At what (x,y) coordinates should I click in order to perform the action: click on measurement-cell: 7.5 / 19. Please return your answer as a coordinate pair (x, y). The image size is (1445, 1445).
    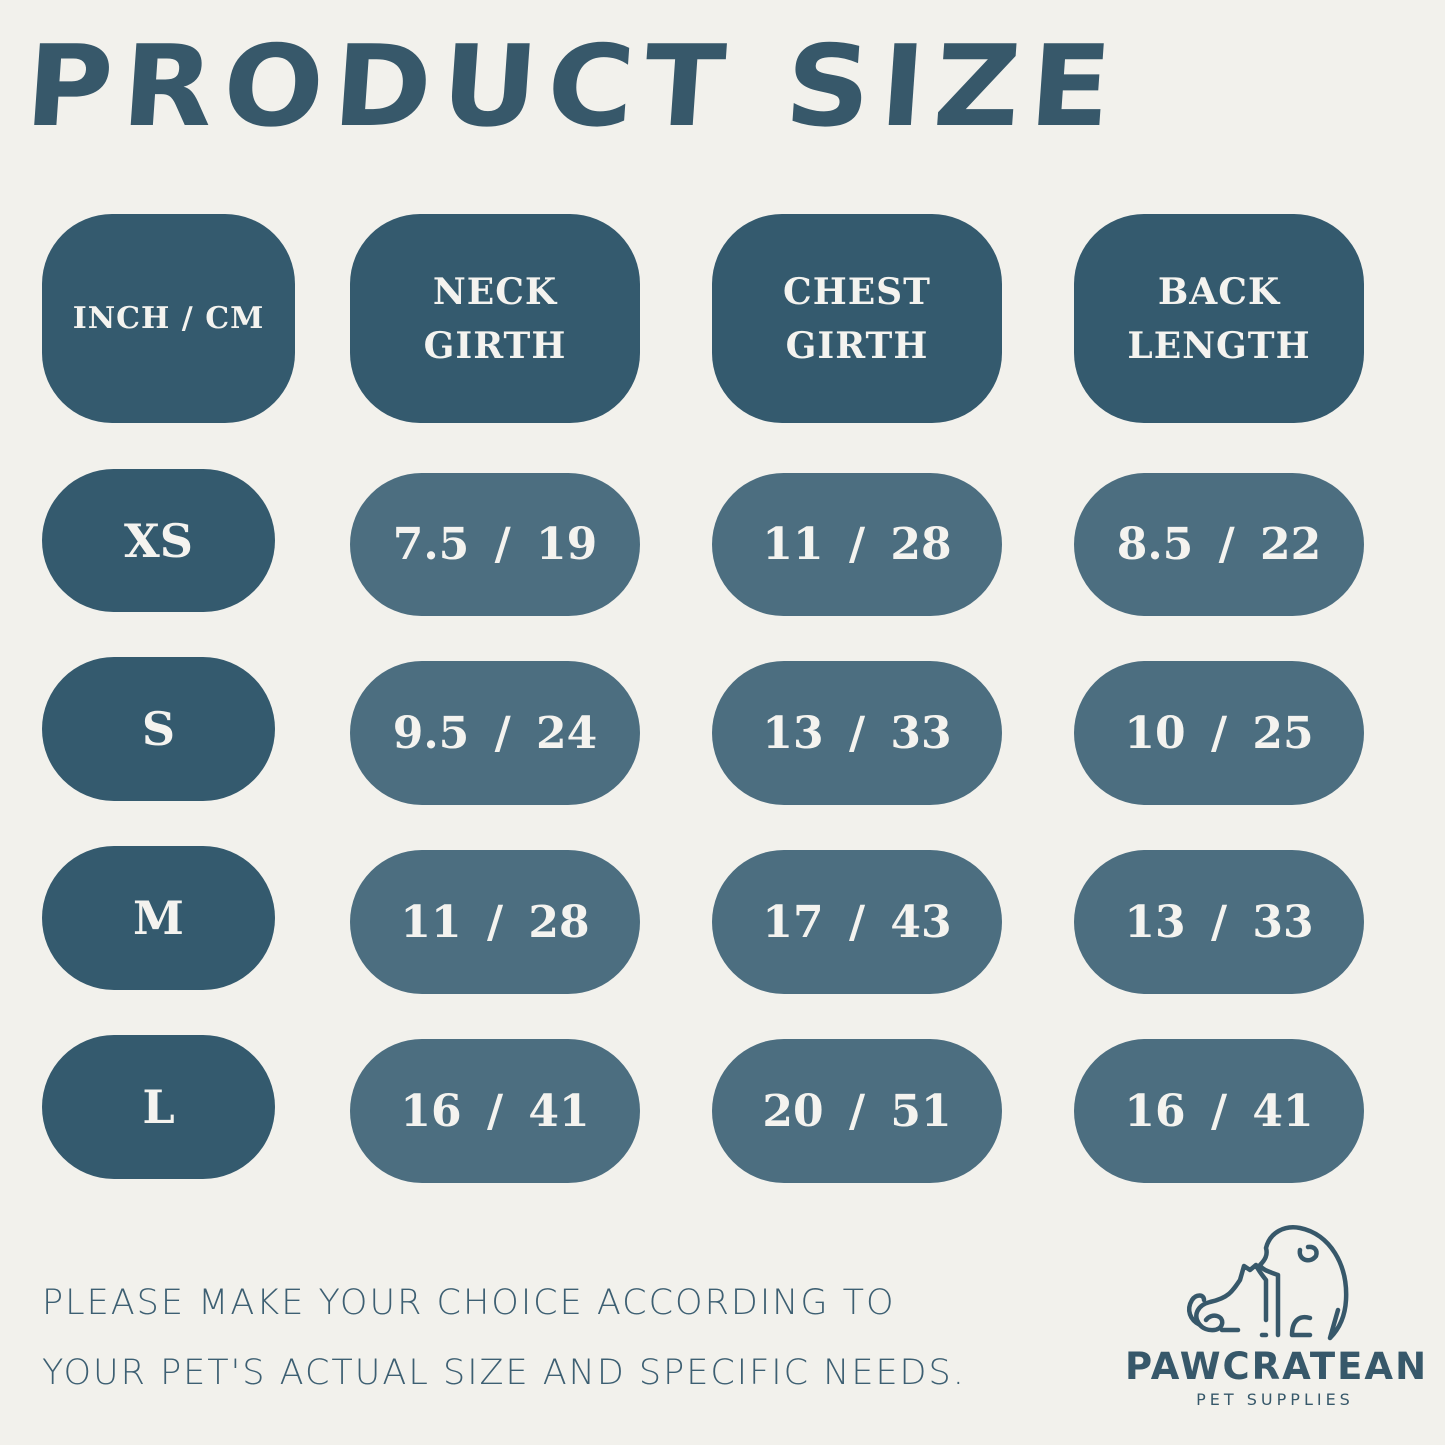
    Looking at the image, I should click on (495, 544).